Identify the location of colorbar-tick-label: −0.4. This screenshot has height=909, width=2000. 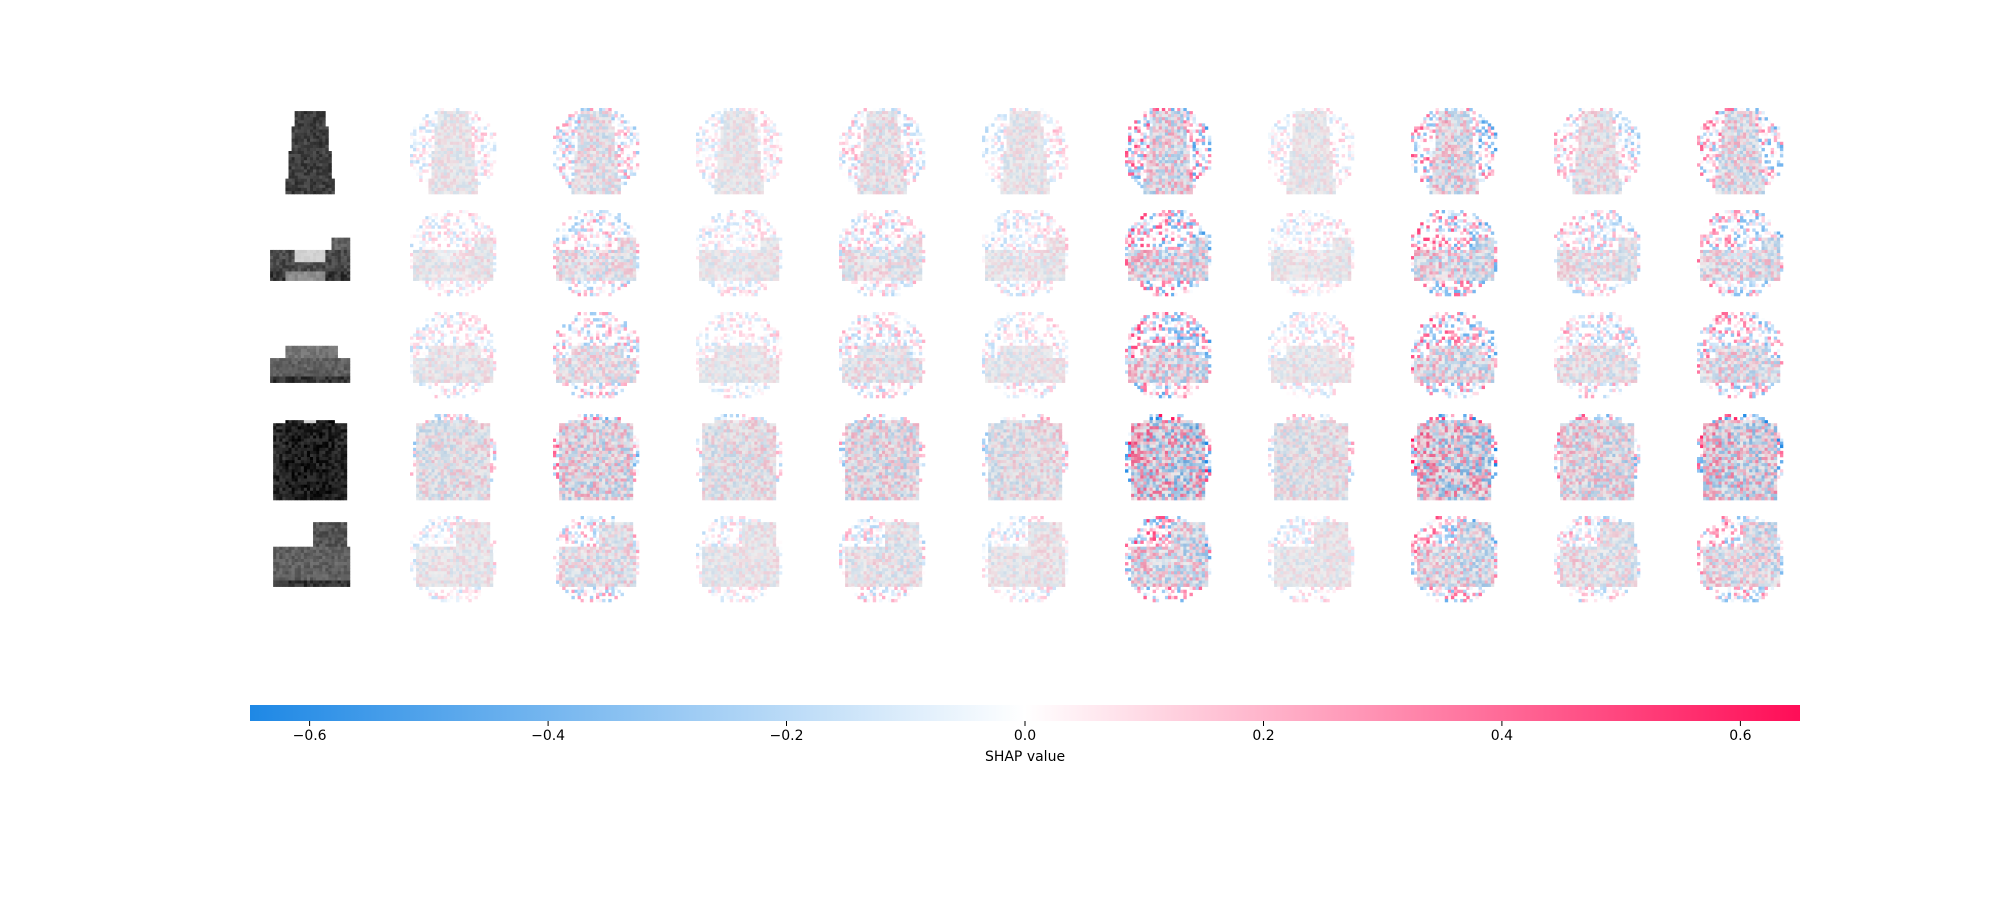
(548, 736).